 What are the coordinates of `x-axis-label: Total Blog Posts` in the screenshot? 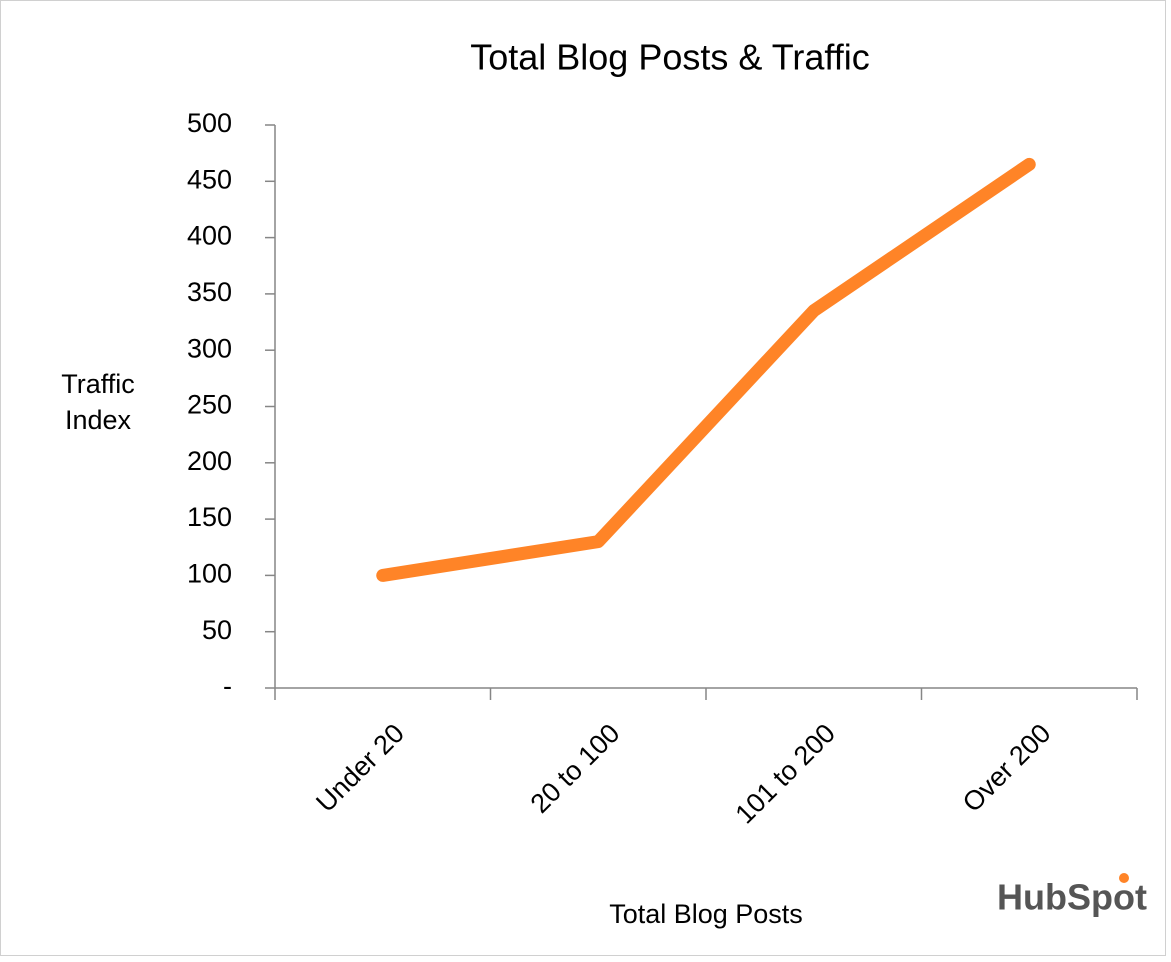 It's located at (706, 914).